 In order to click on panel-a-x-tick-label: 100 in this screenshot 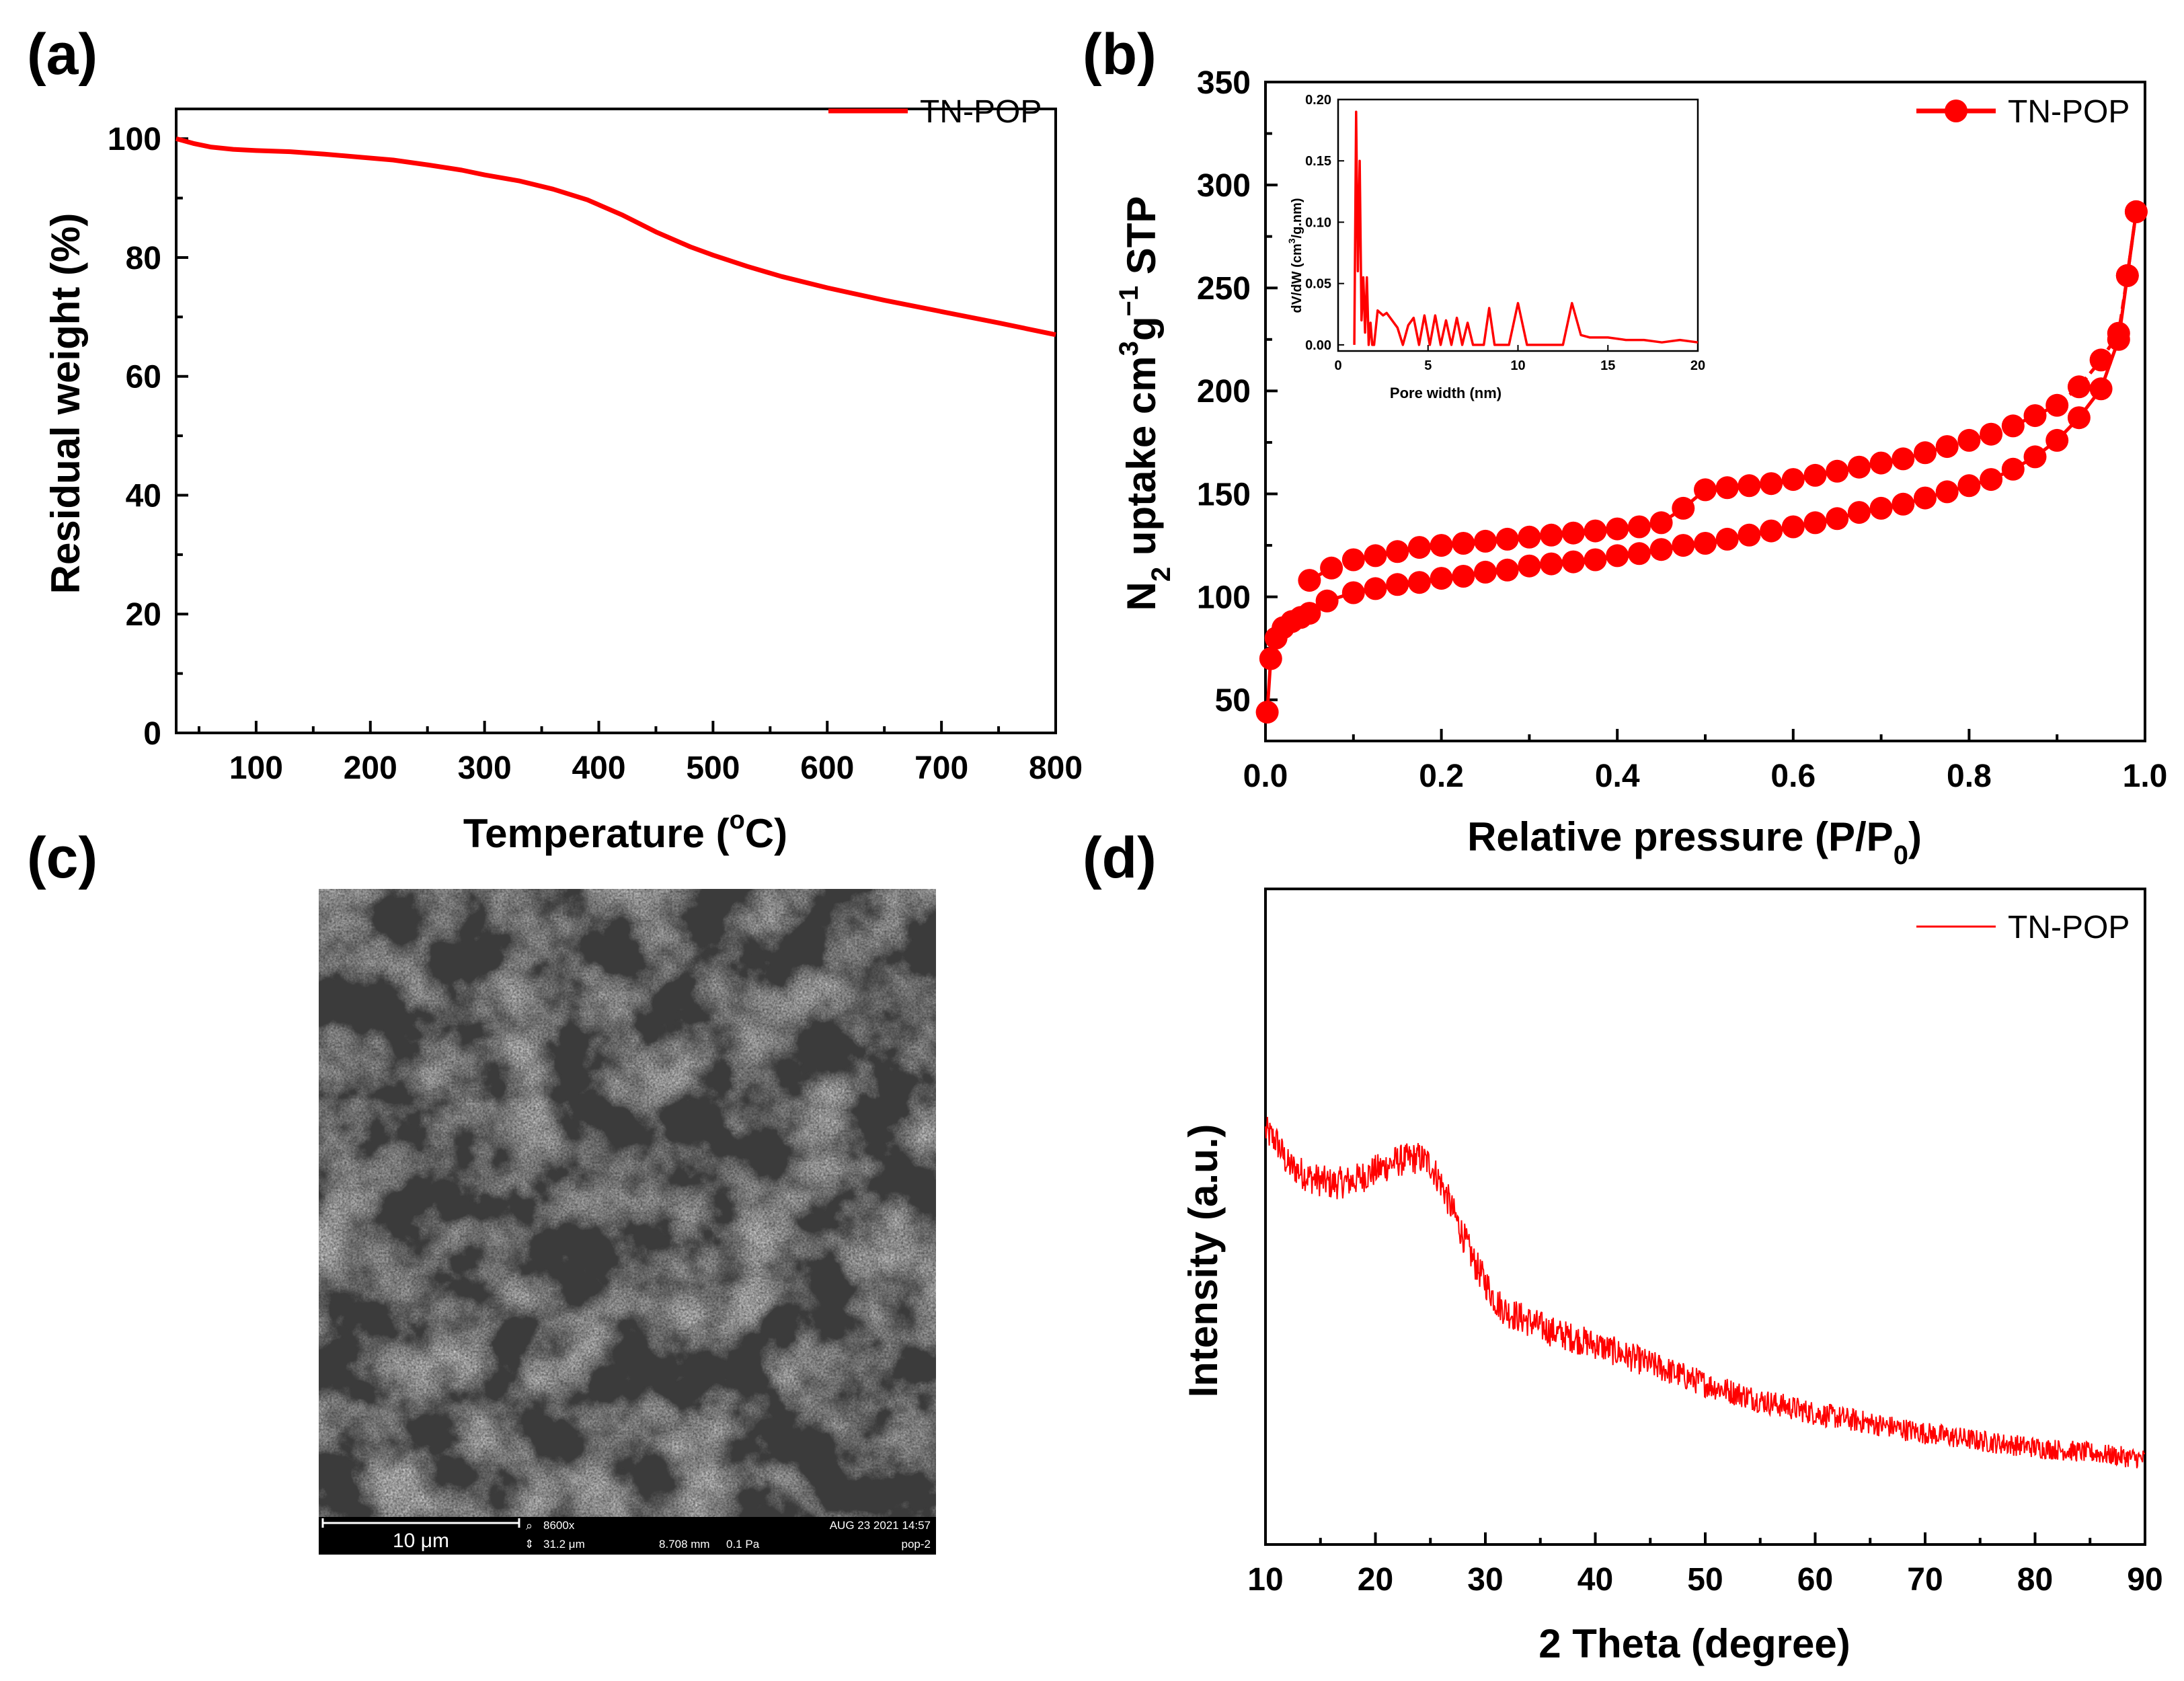, I will do `click(256, 768)`.